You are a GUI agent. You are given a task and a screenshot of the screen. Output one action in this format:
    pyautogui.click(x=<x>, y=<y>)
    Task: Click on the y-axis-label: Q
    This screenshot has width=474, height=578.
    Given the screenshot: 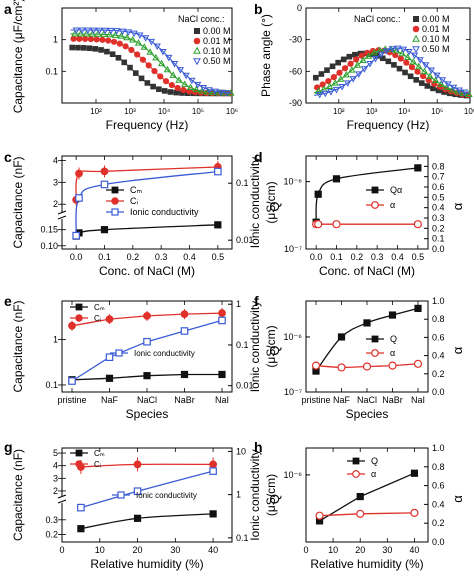 What is the action you would take?
    pyautogui.click(x=274, y=499)
    